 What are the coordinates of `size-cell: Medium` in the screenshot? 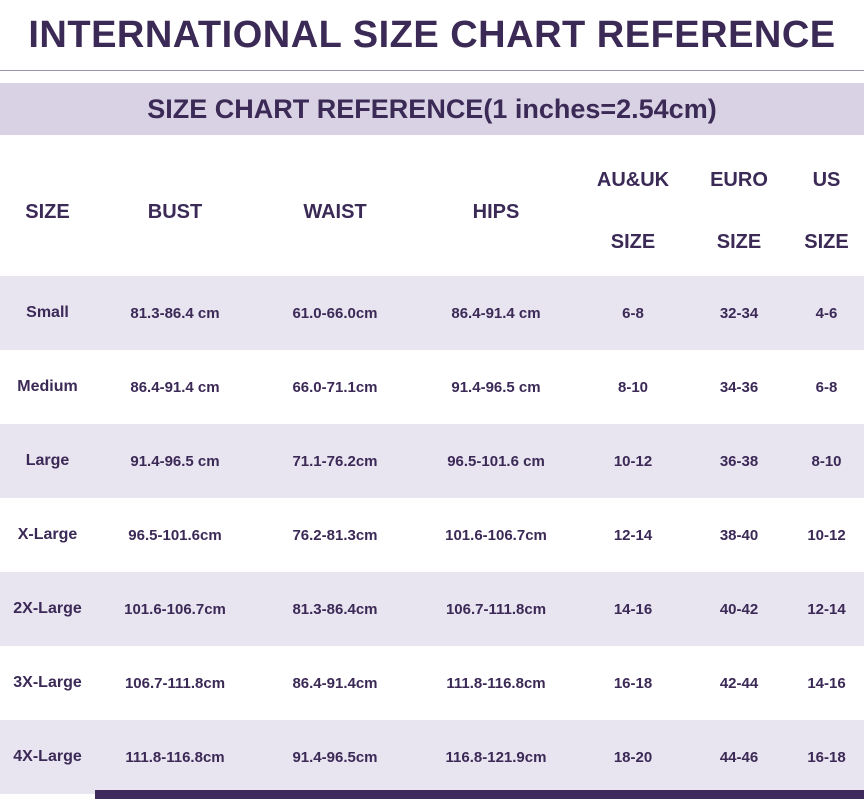 It's located at (47, 386).